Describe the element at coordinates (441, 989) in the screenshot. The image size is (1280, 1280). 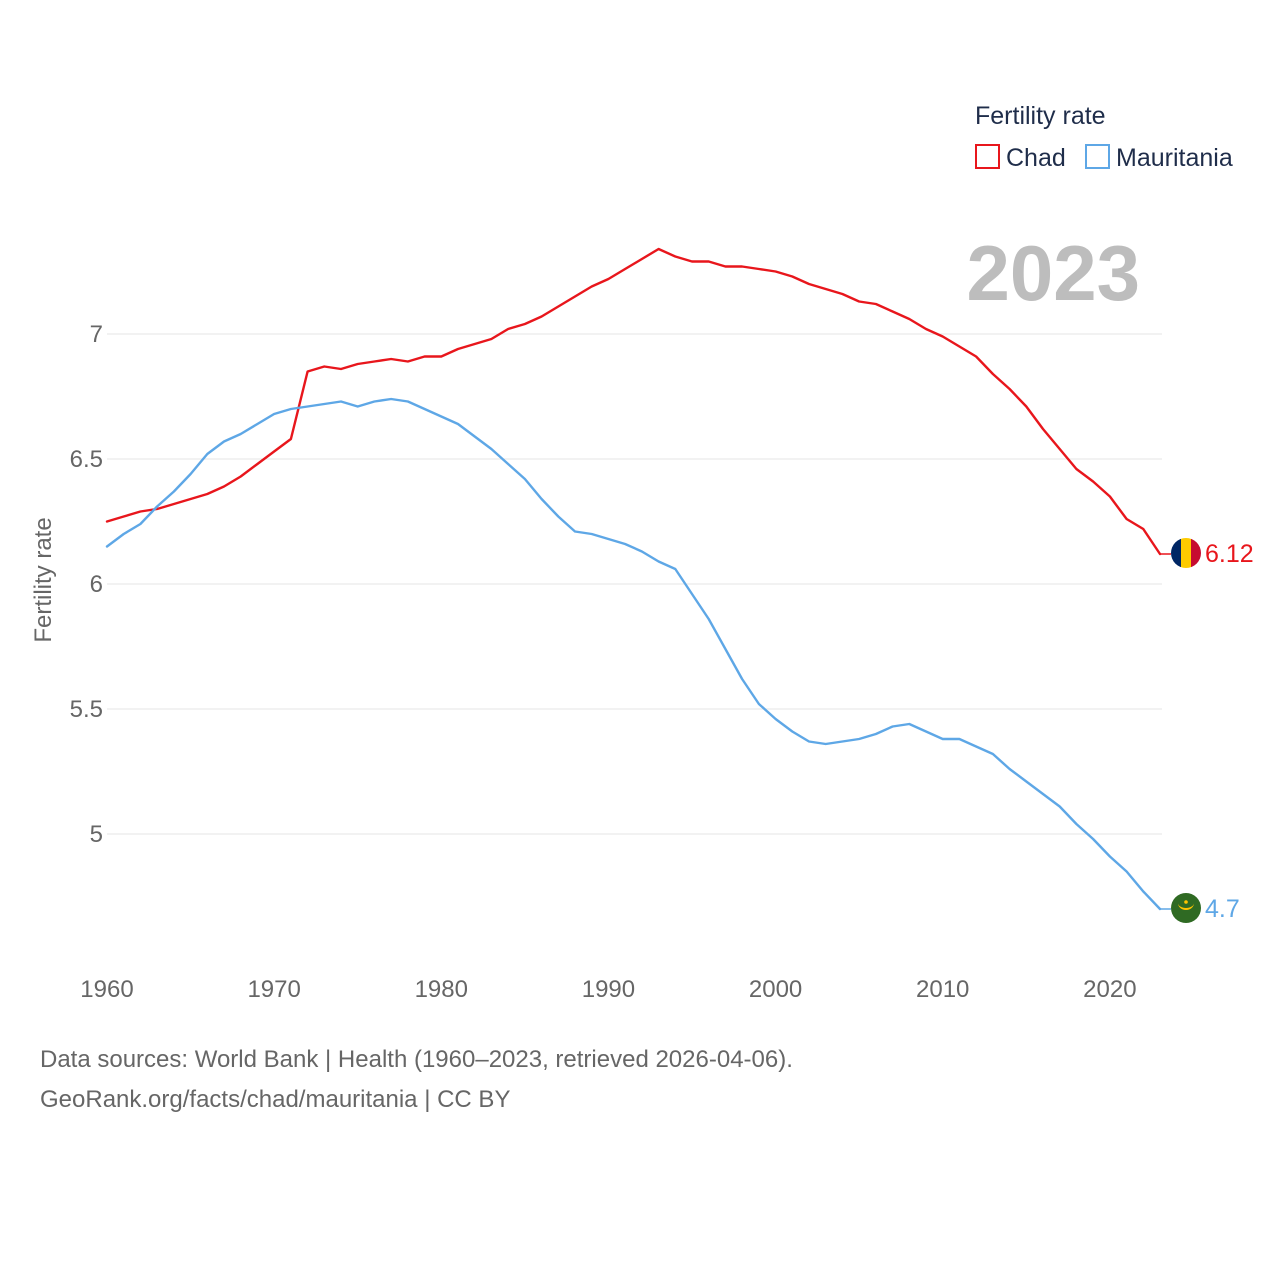
I see `x-tick-label: 1980` at that location.